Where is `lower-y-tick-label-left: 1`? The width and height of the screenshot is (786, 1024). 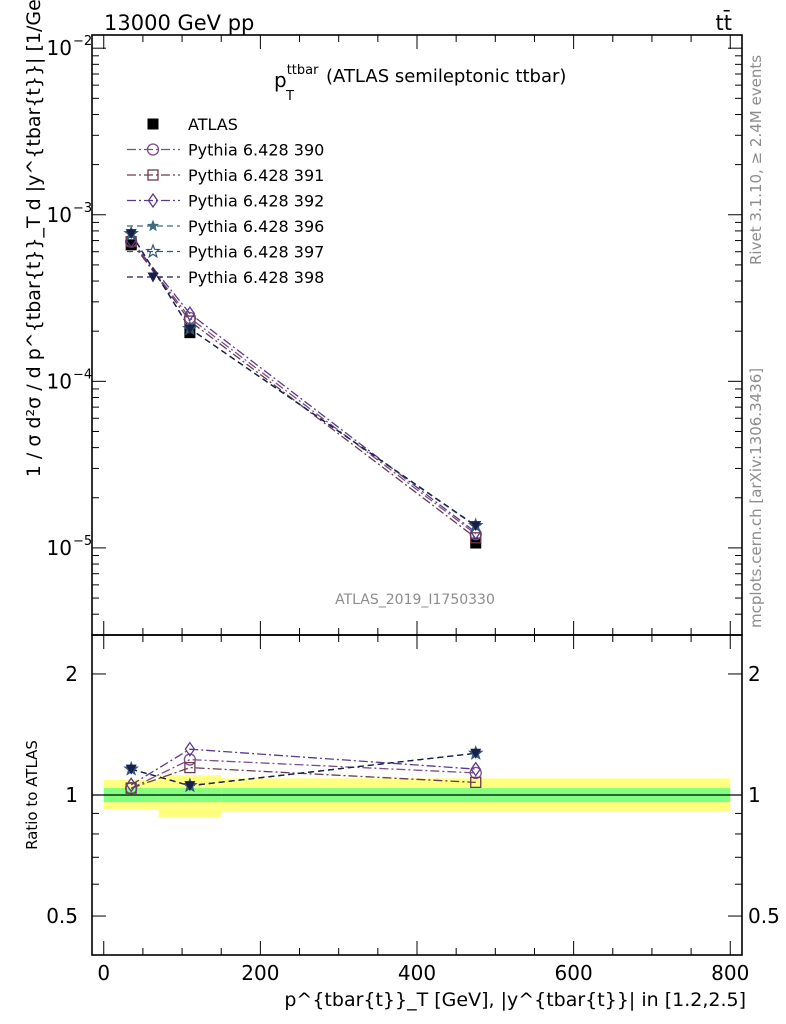
lower-y-tick-label-left: 1 is located at coordinates (71, 795).